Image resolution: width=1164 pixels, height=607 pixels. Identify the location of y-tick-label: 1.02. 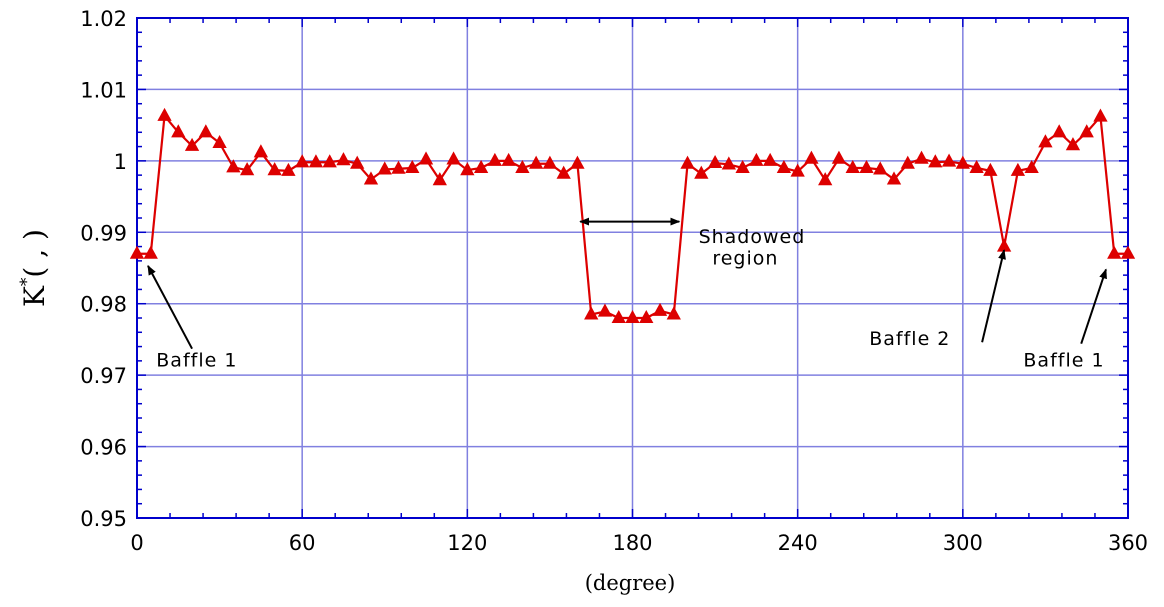
(103, 19).